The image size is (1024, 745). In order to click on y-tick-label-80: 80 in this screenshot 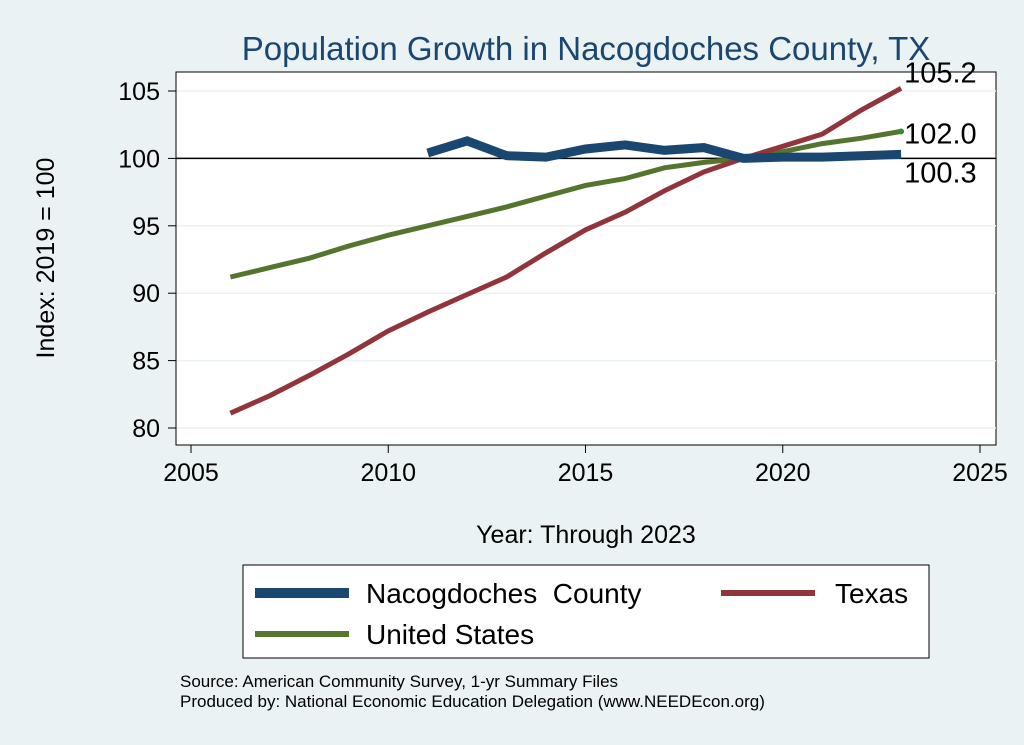, I will do `click(146, 429)`.